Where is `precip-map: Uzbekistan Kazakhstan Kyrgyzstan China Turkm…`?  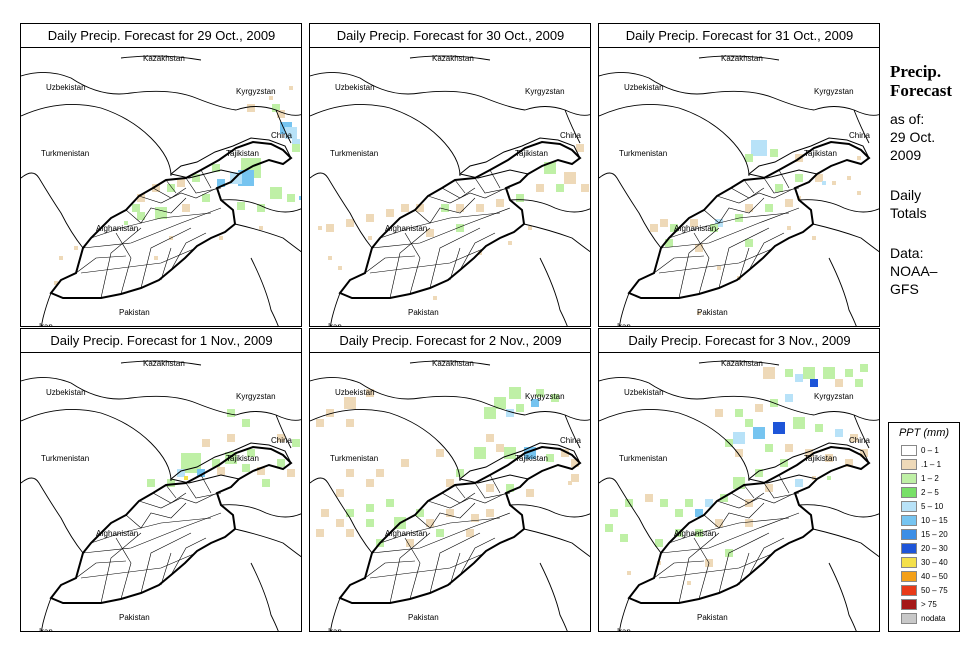
precip-map: Uzbekistan Kazakhstan Kyrgyzstan China Turkm… is located at coordinates (450, 495).